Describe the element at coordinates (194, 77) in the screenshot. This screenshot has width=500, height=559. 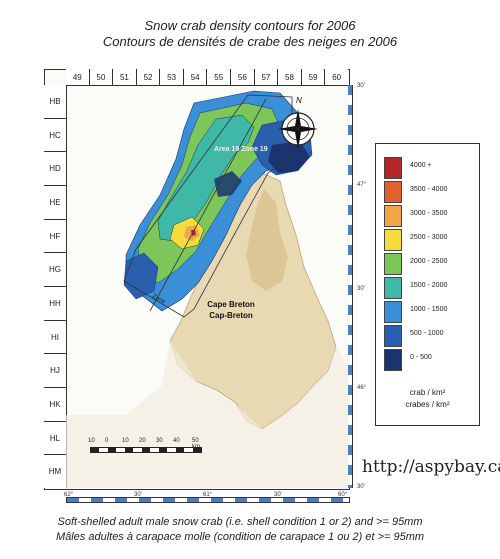
I see `grid-column-label: 54` at that location.